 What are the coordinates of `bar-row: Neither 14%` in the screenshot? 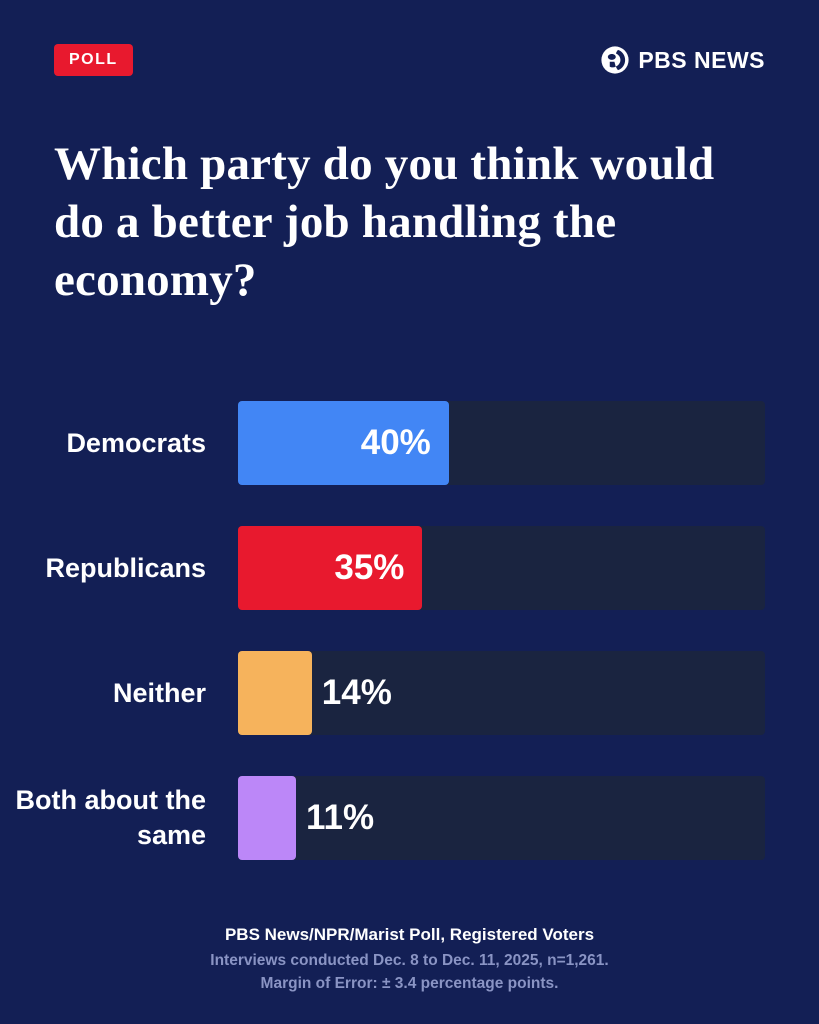 It's located at (382, 693).